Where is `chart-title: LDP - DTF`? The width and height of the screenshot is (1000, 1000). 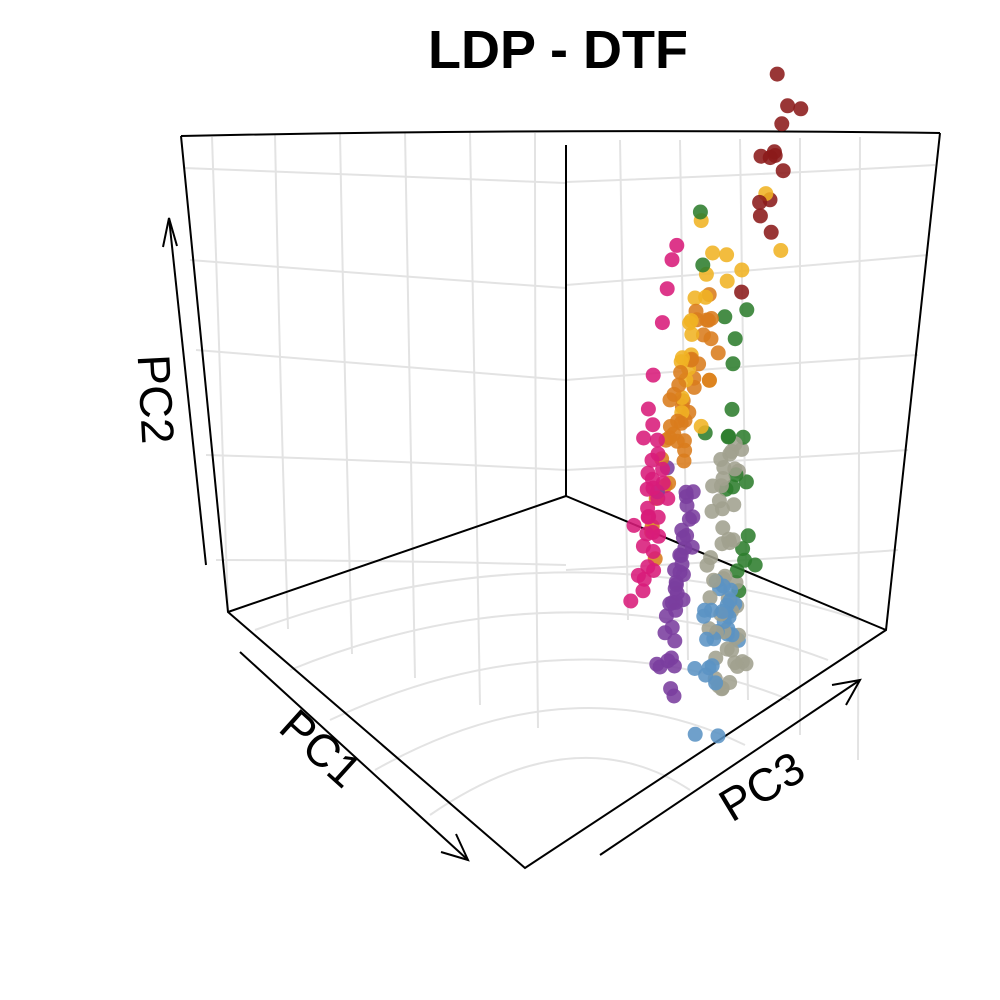 chart-title: LDP - DTF is located at coordinates (558, 50).